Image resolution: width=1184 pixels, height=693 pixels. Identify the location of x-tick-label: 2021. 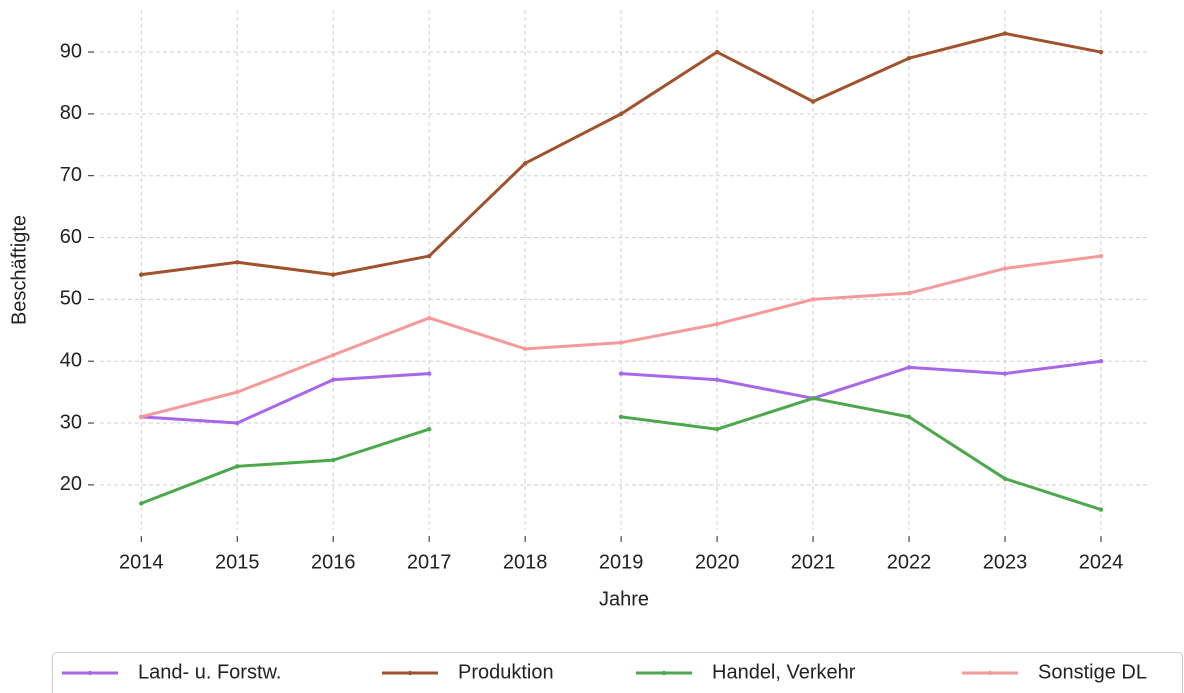
(813, 562).